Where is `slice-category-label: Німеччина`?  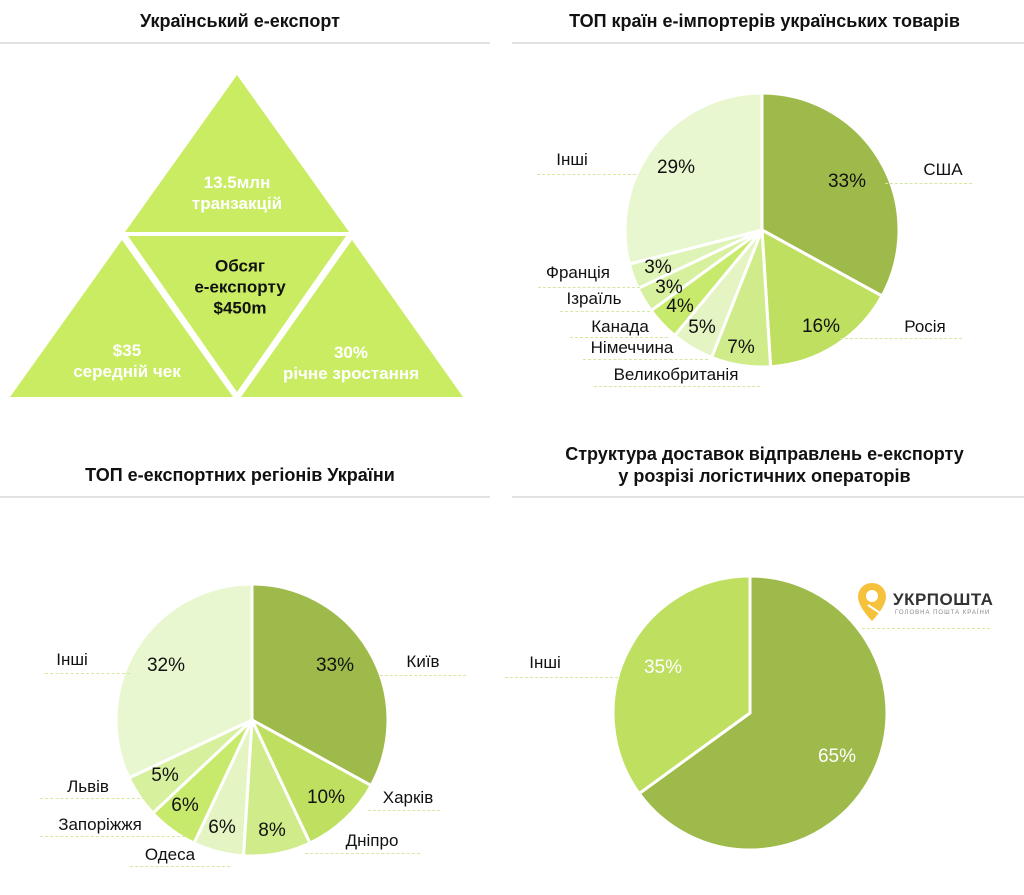 slice-category-label: Німеччина is located at coordinates (632, 347).